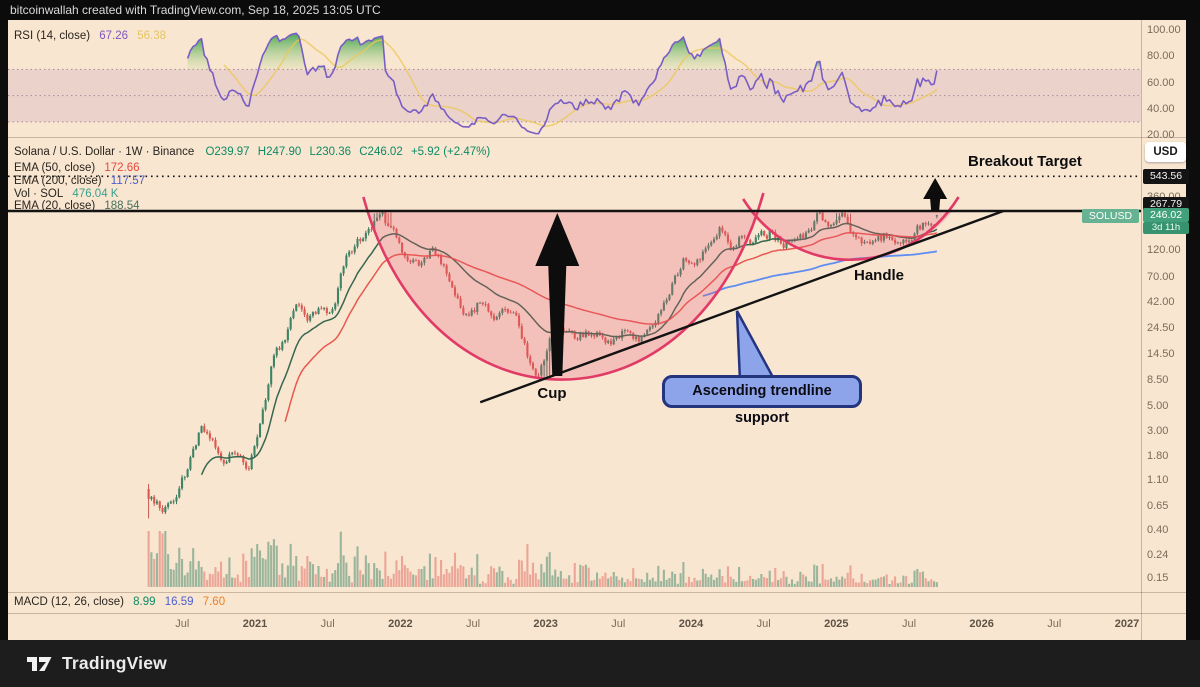 The image size is (1200, 687). I want to click on macd-label: MACD (12, 26, close), so click(69, 602).